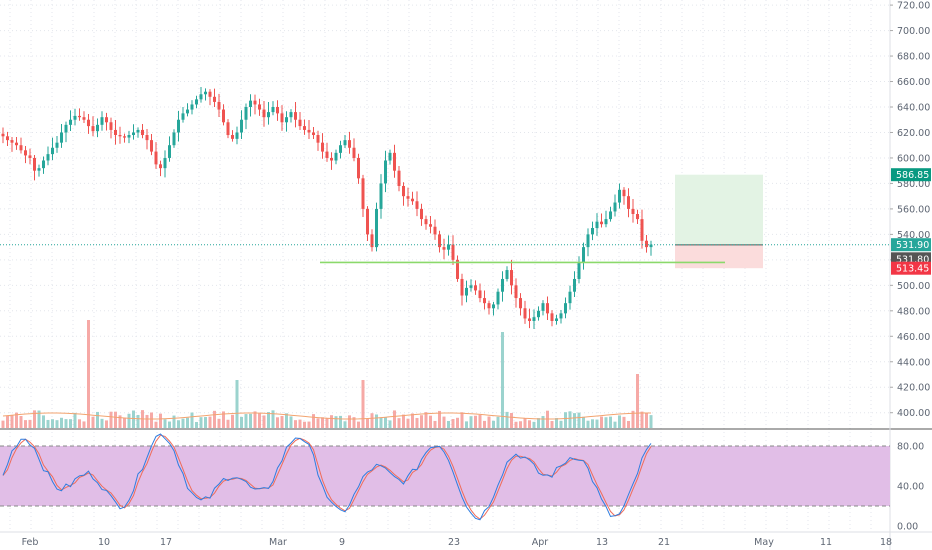 The width and height of the screenshot is (932, 550). What do you see at coordinates (326, 416) in the screenshot?
I see `volume-ma-line` at bounding box center [326, 416].